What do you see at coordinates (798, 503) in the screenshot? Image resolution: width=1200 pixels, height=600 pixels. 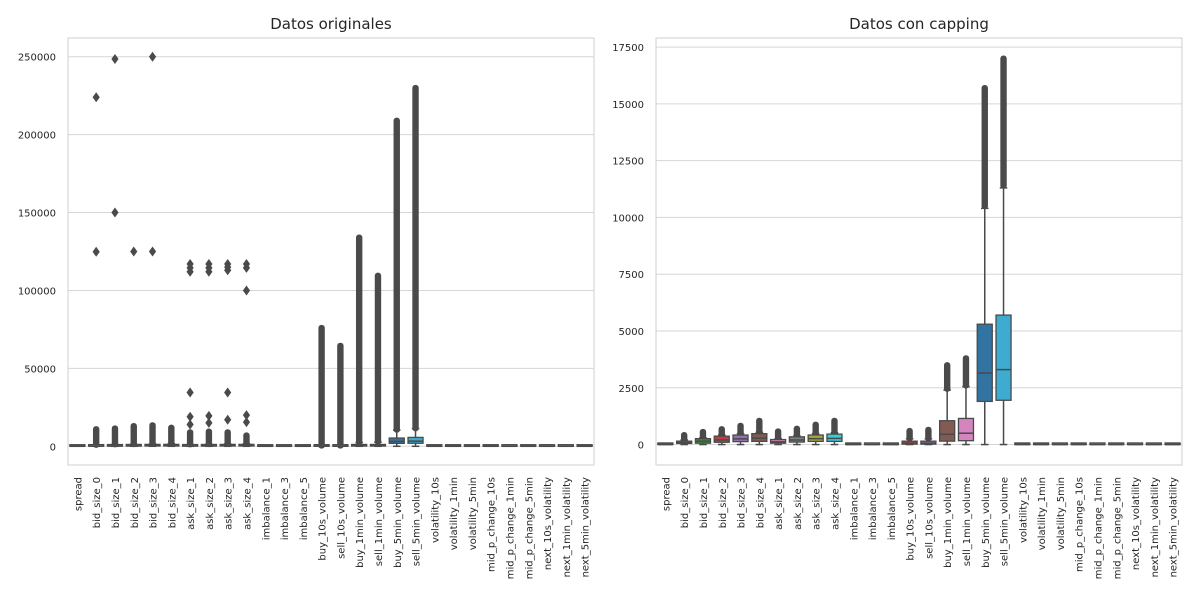 I see `x-tick-label: ask_size_2` at bounding box center [798, 503].